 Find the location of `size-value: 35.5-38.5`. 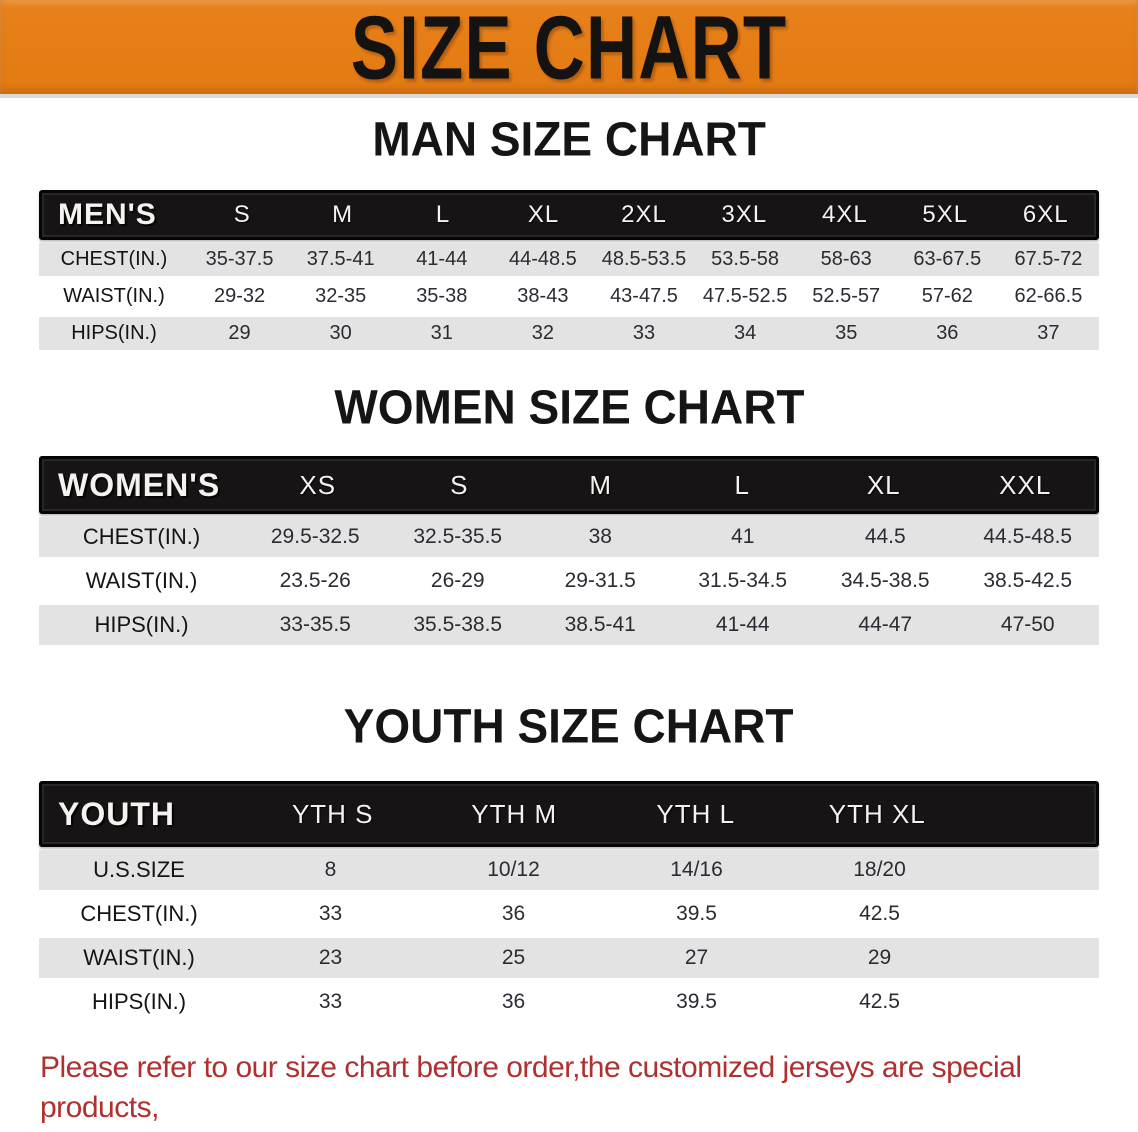

size-value: 35.5-38.5 is located at coordinates (458, 624).